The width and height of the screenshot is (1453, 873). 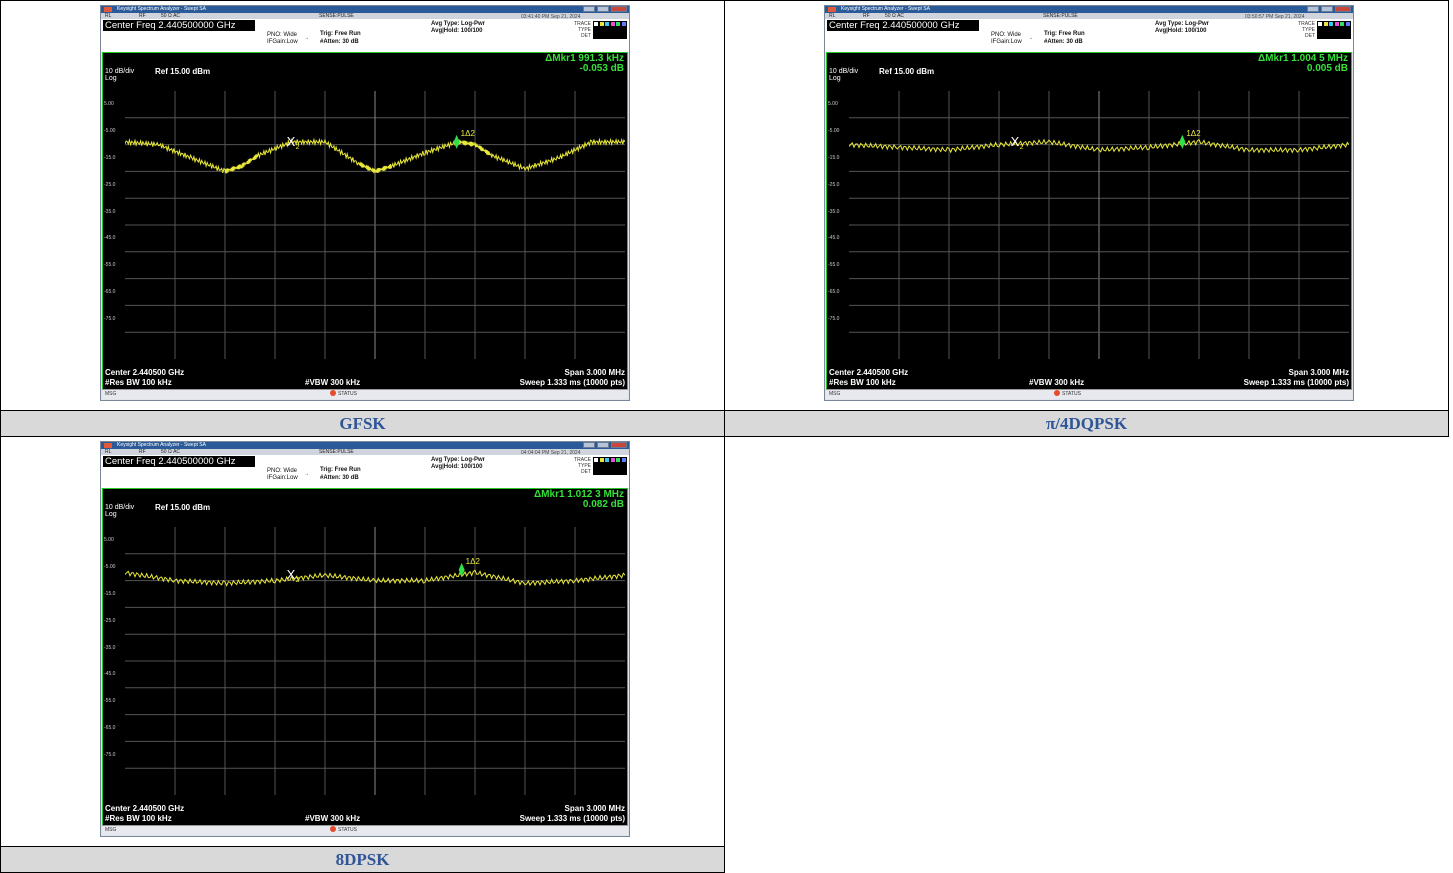 What do you see at coordinates (1022, 147) in the screenshot?
I see `reference-marker-sub: 2` at bounding box center [1022, 147].